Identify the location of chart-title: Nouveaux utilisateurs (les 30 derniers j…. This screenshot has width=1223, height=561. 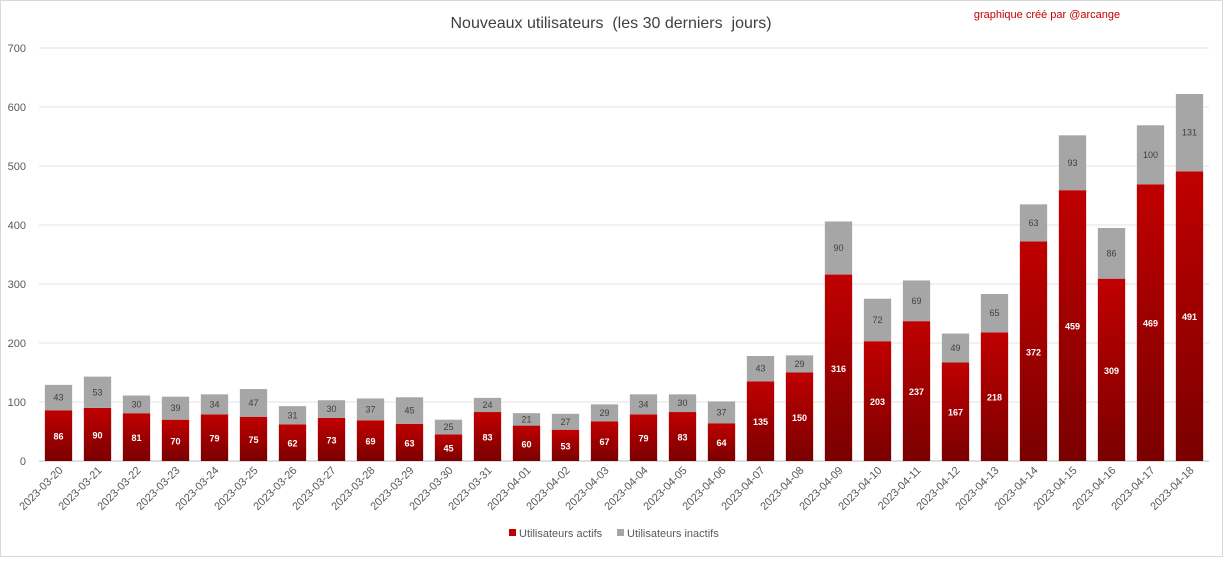
(610, 23).